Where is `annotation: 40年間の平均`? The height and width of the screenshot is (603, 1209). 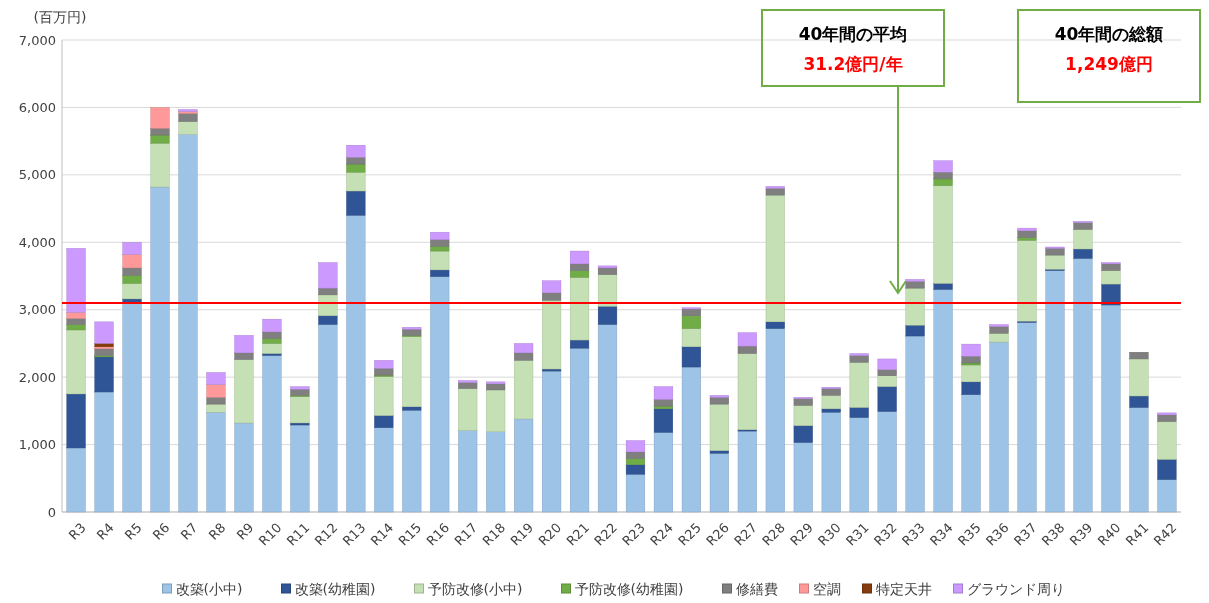
annotation: 40年間の平均 is located at coordinates (853, 34).